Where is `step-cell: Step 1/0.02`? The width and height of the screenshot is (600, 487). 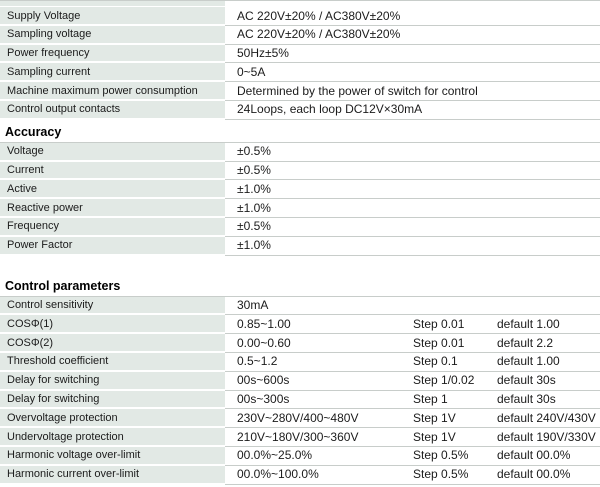 step-cell: Step 1/0.02 is located at coordinates (452, 381).